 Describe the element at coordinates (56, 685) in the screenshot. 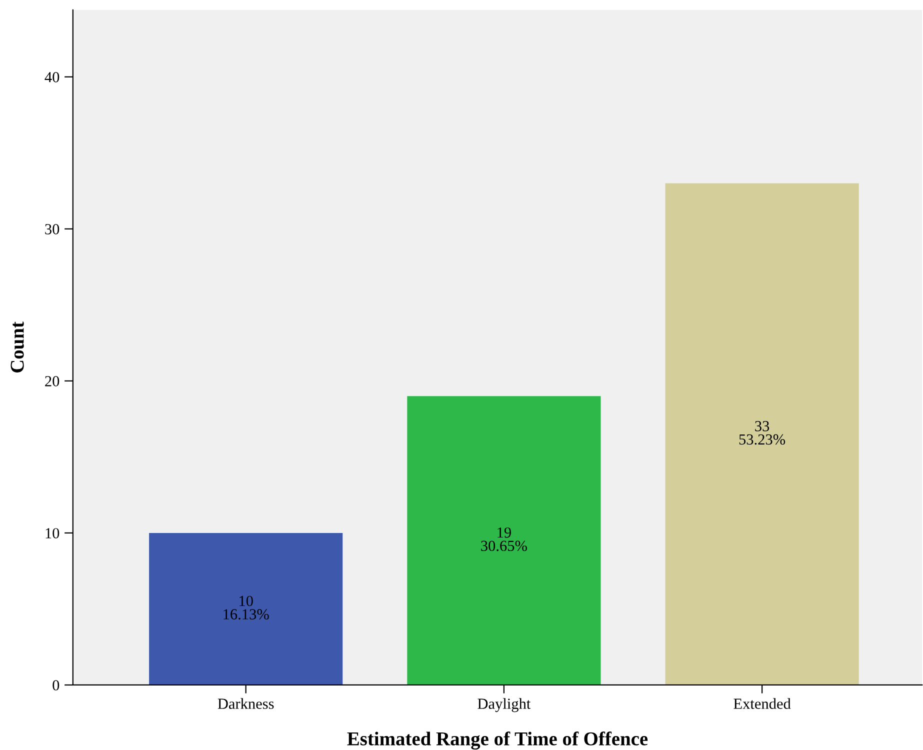

I see `y-tick-label: 0` at that location.